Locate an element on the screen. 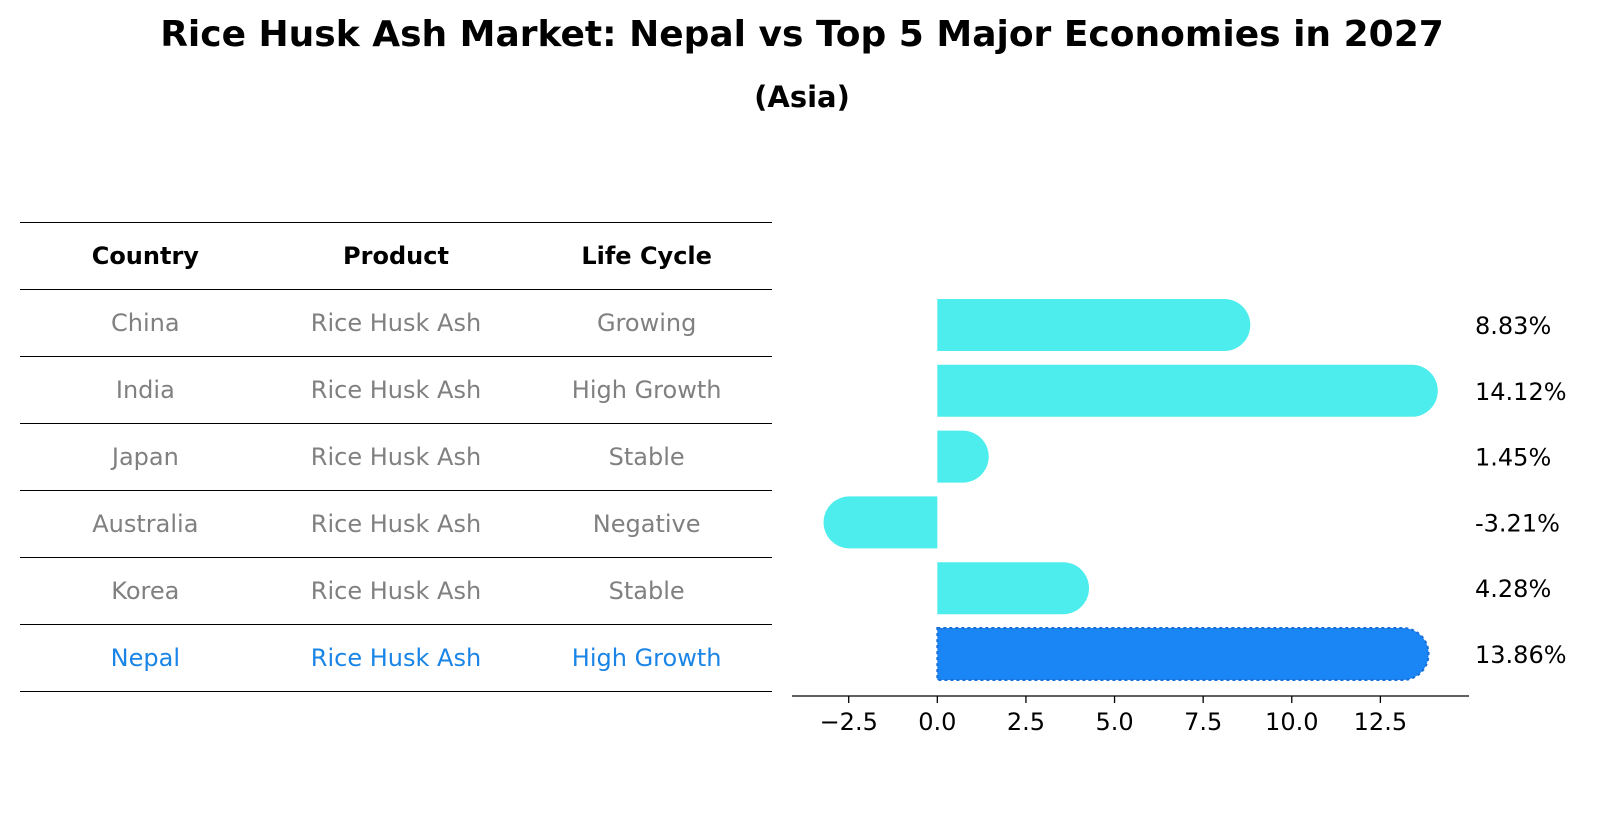 This screenshot has width=1604, height=823. header-product: Product is located at coordinates (396, 256).